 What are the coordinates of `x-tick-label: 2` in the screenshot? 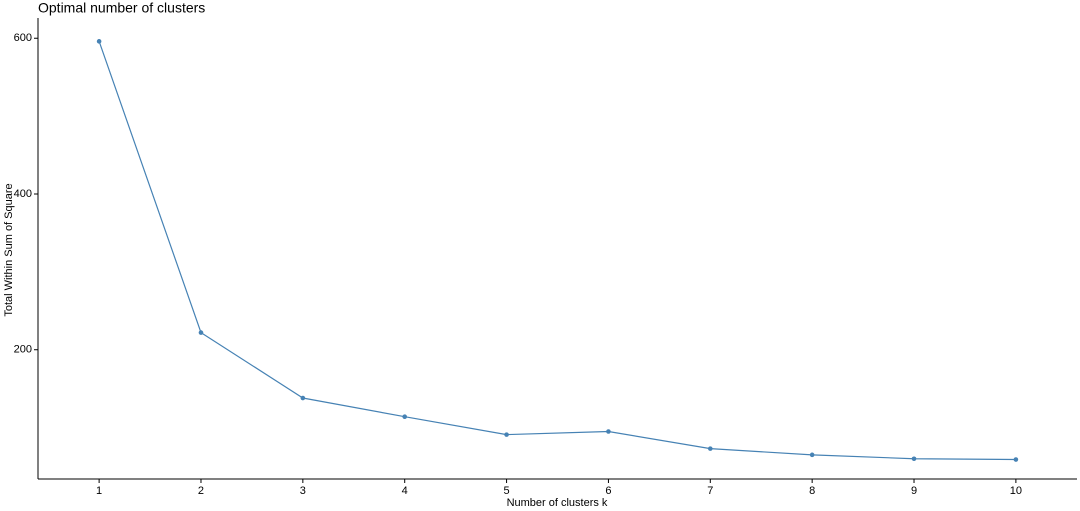 It's located at (201, 491).